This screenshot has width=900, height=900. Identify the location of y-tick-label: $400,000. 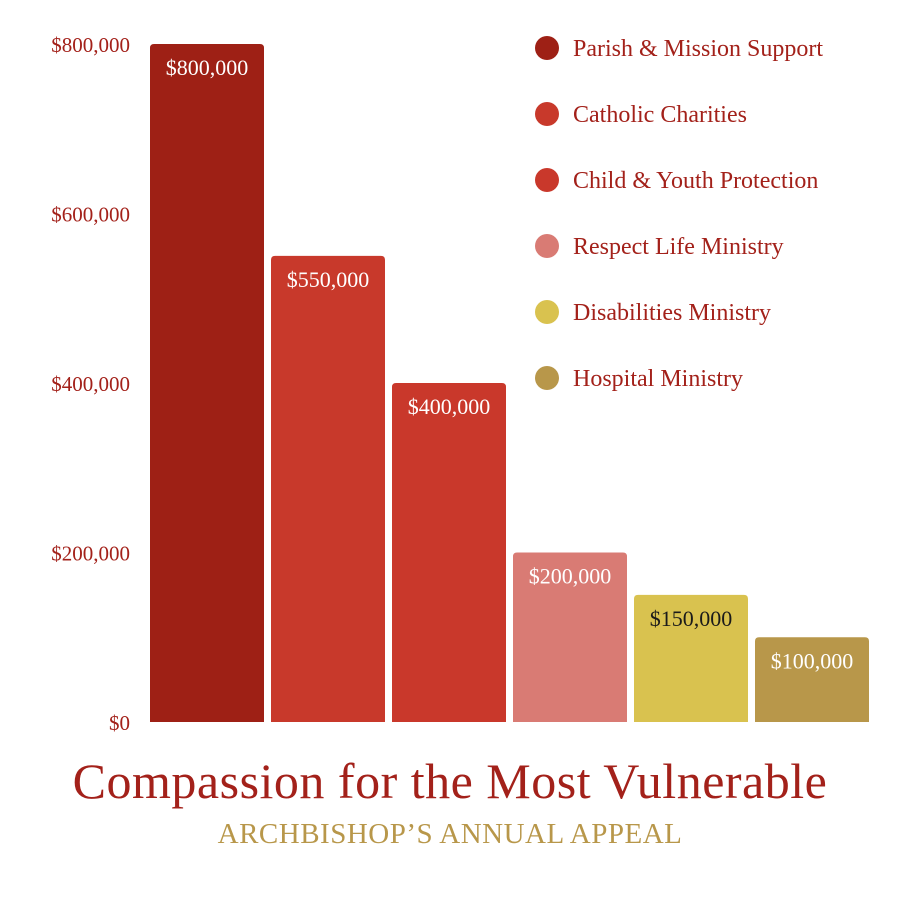
(90, 384).